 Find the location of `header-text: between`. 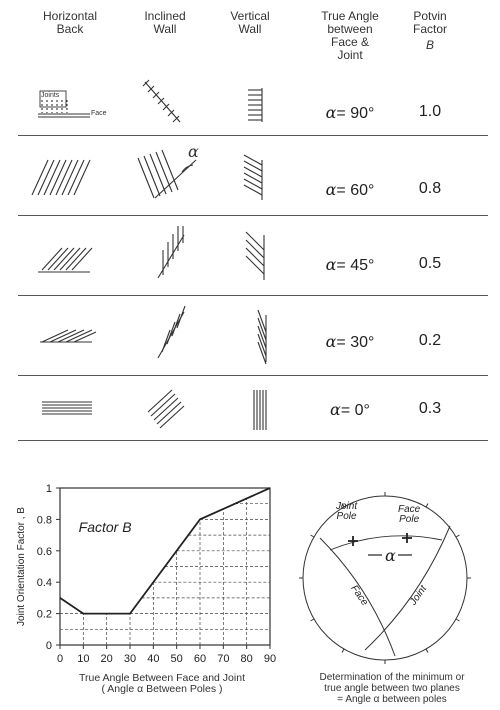

header-text: between is located at coordinates (350, 29).